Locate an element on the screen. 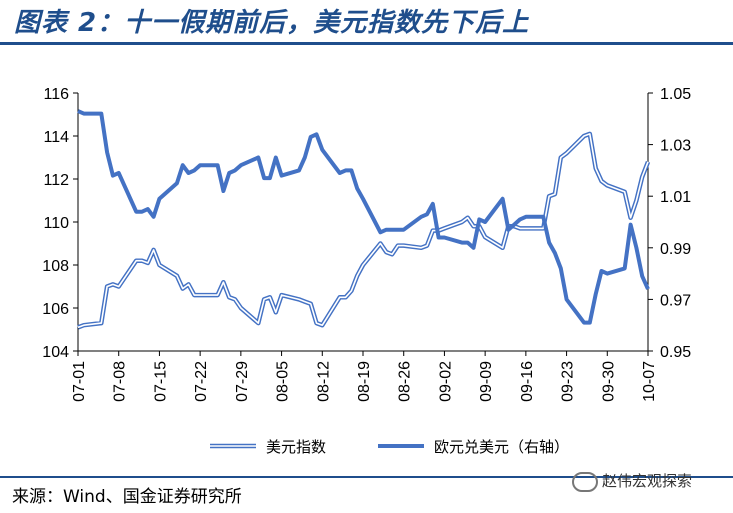 The width and height of the screenshot is (733, 513). x-tick-label: 08-26 is located at coordinates (405, 381).